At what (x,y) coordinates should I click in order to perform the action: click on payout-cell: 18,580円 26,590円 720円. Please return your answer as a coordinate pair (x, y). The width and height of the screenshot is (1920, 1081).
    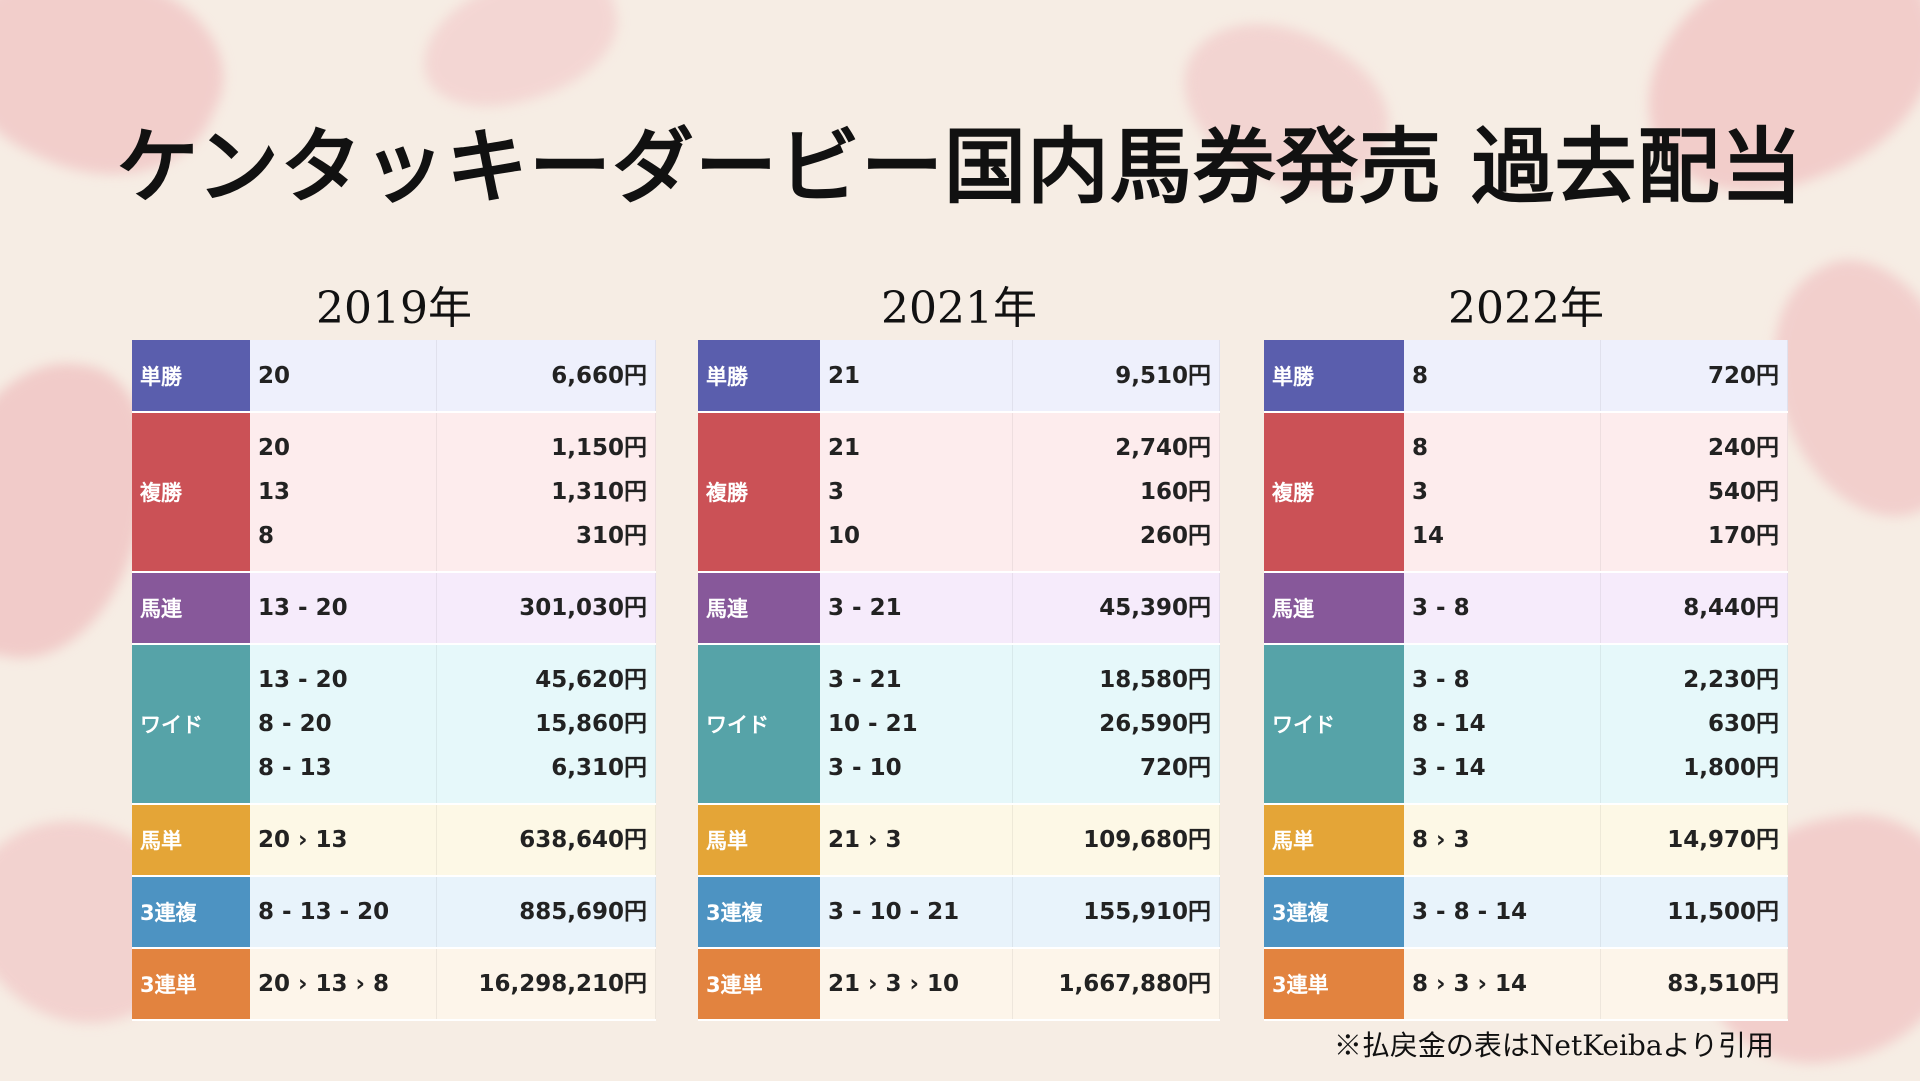
    Looking at the image, I should click on (1116, 724).